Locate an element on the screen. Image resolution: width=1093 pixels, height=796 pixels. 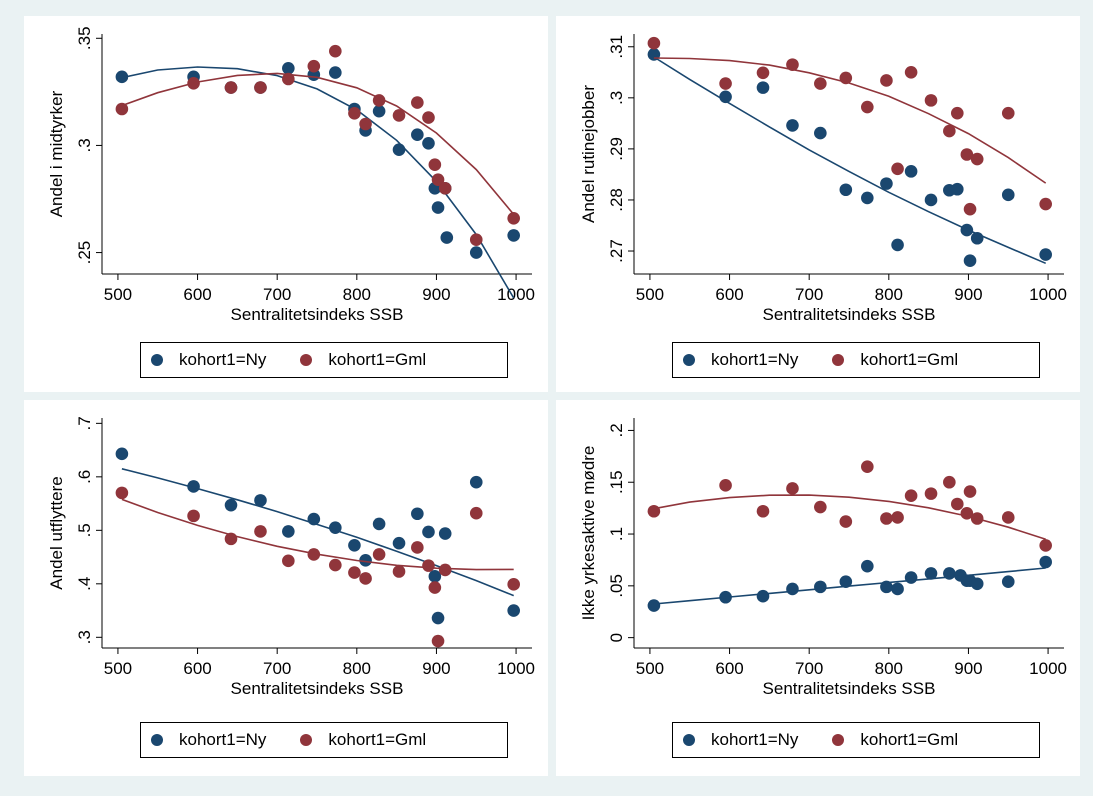
legend-utflyttere: kohort1=Ny kohort1=Gml is located at coordinates (324, 740).